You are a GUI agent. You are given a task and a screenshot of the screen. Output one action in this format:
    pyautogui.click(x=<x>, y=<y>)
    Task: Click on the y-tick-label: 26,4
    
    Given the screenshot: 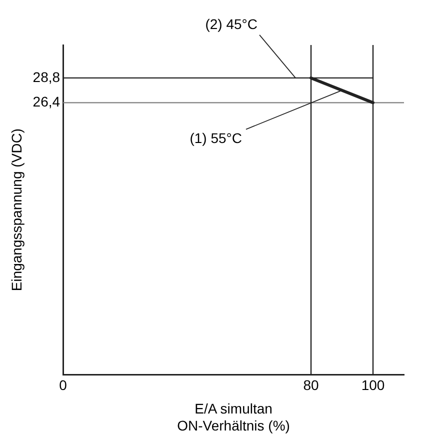 What is the action you would take?
    pyautogui.click(x=46, y=102)
    